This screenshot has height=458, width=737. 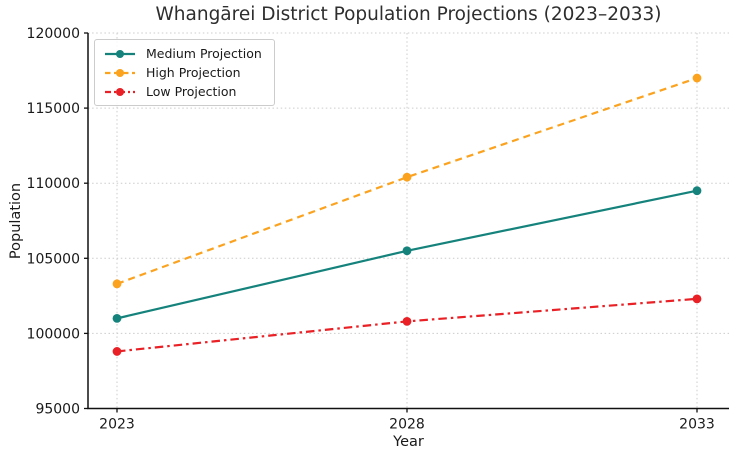 I want to click on svg-text: 120000, so click(x=53, y=34).